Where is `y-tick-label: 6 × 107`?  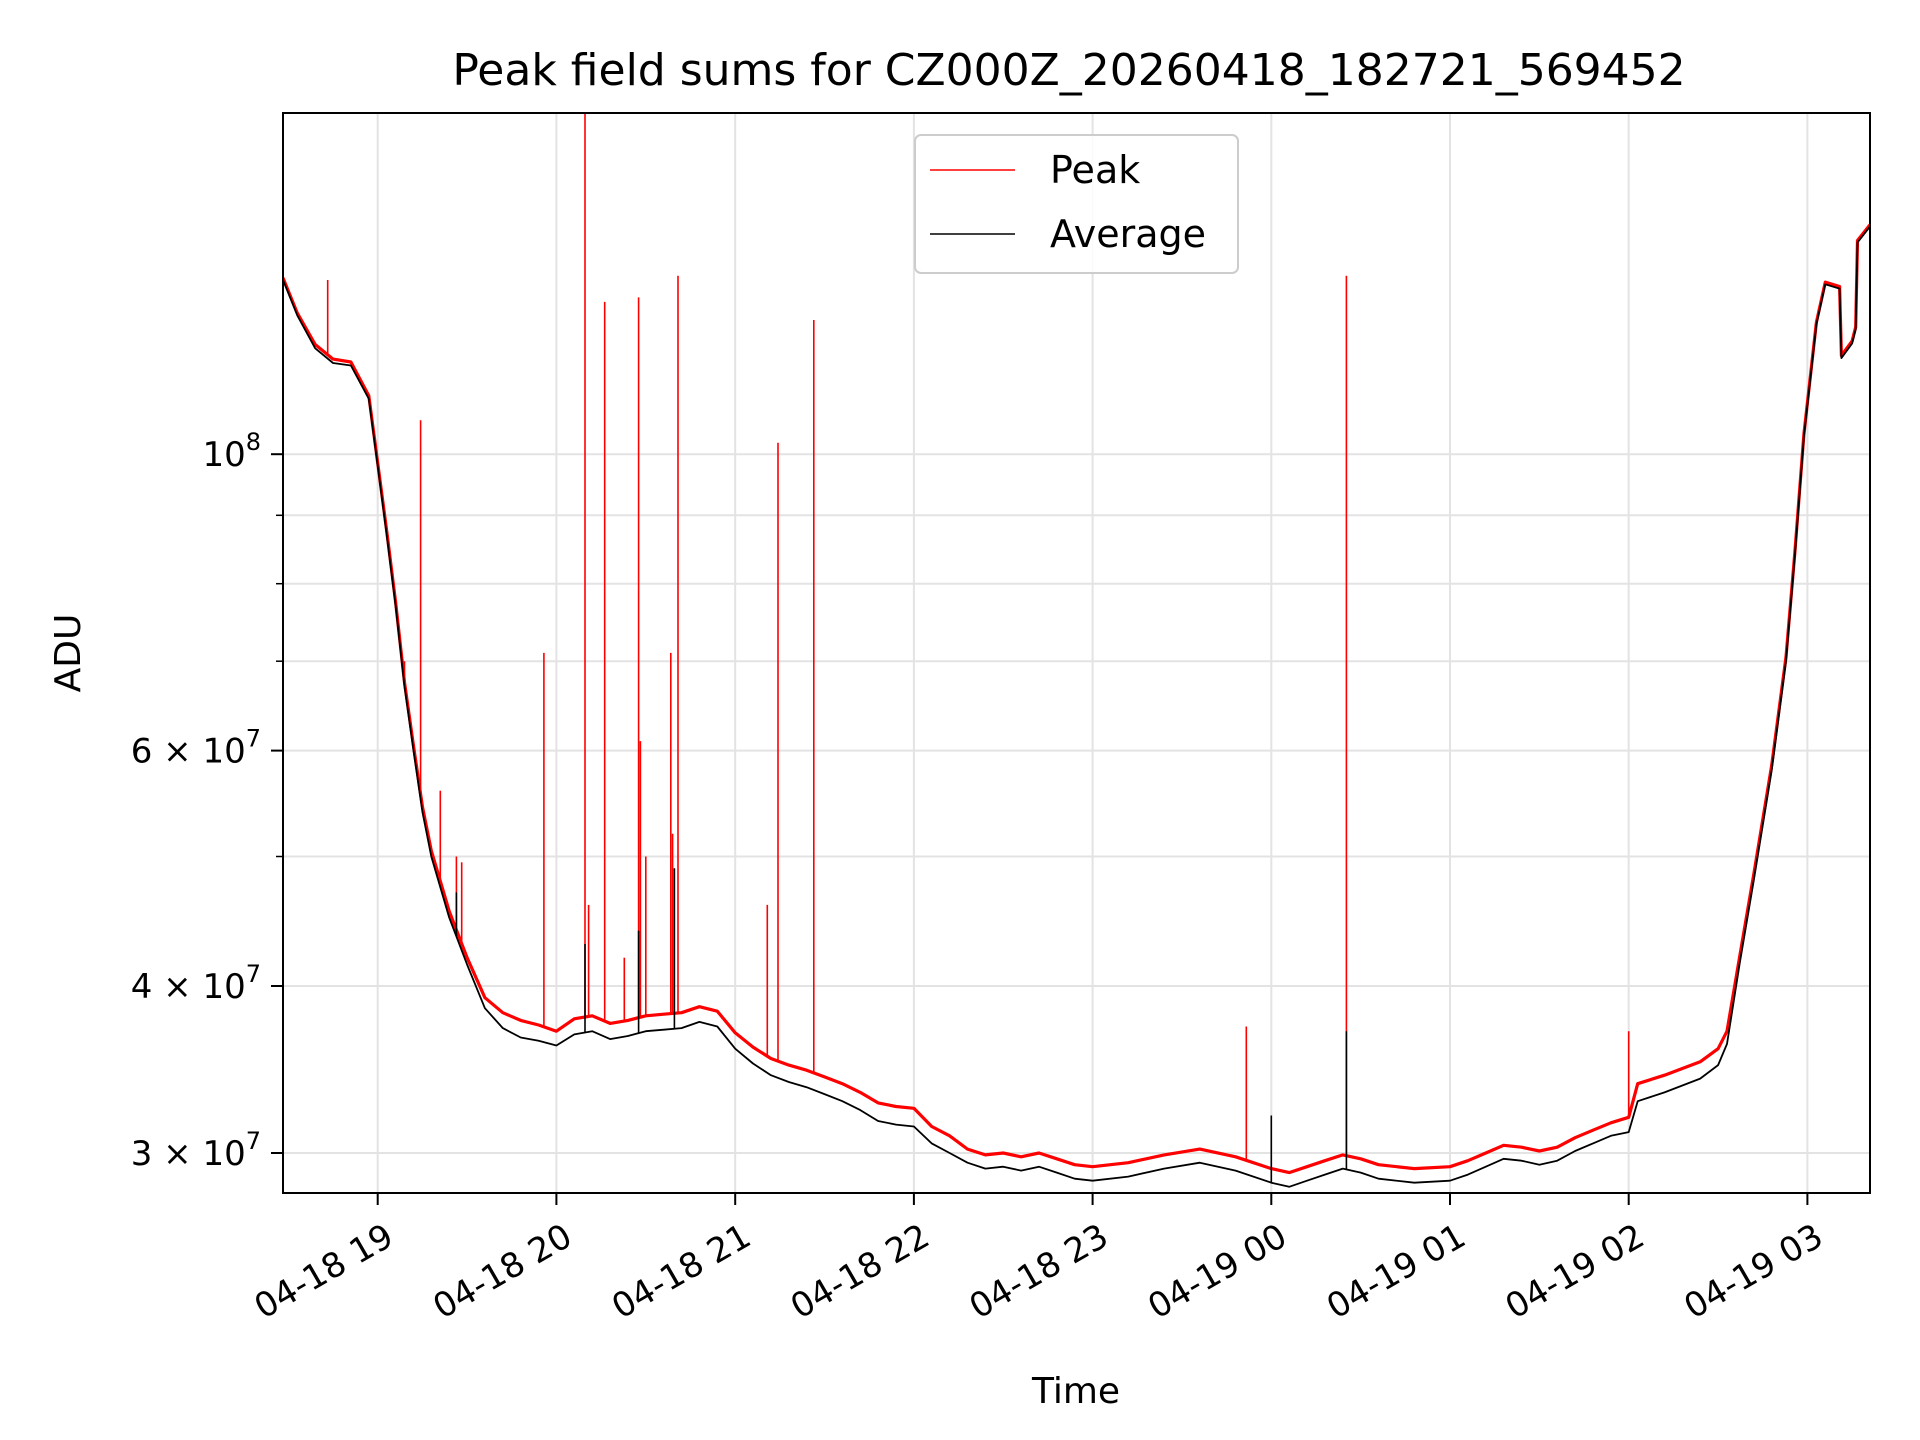 y-tick-label: 6 × 107 is located at coordinates (196, 748).